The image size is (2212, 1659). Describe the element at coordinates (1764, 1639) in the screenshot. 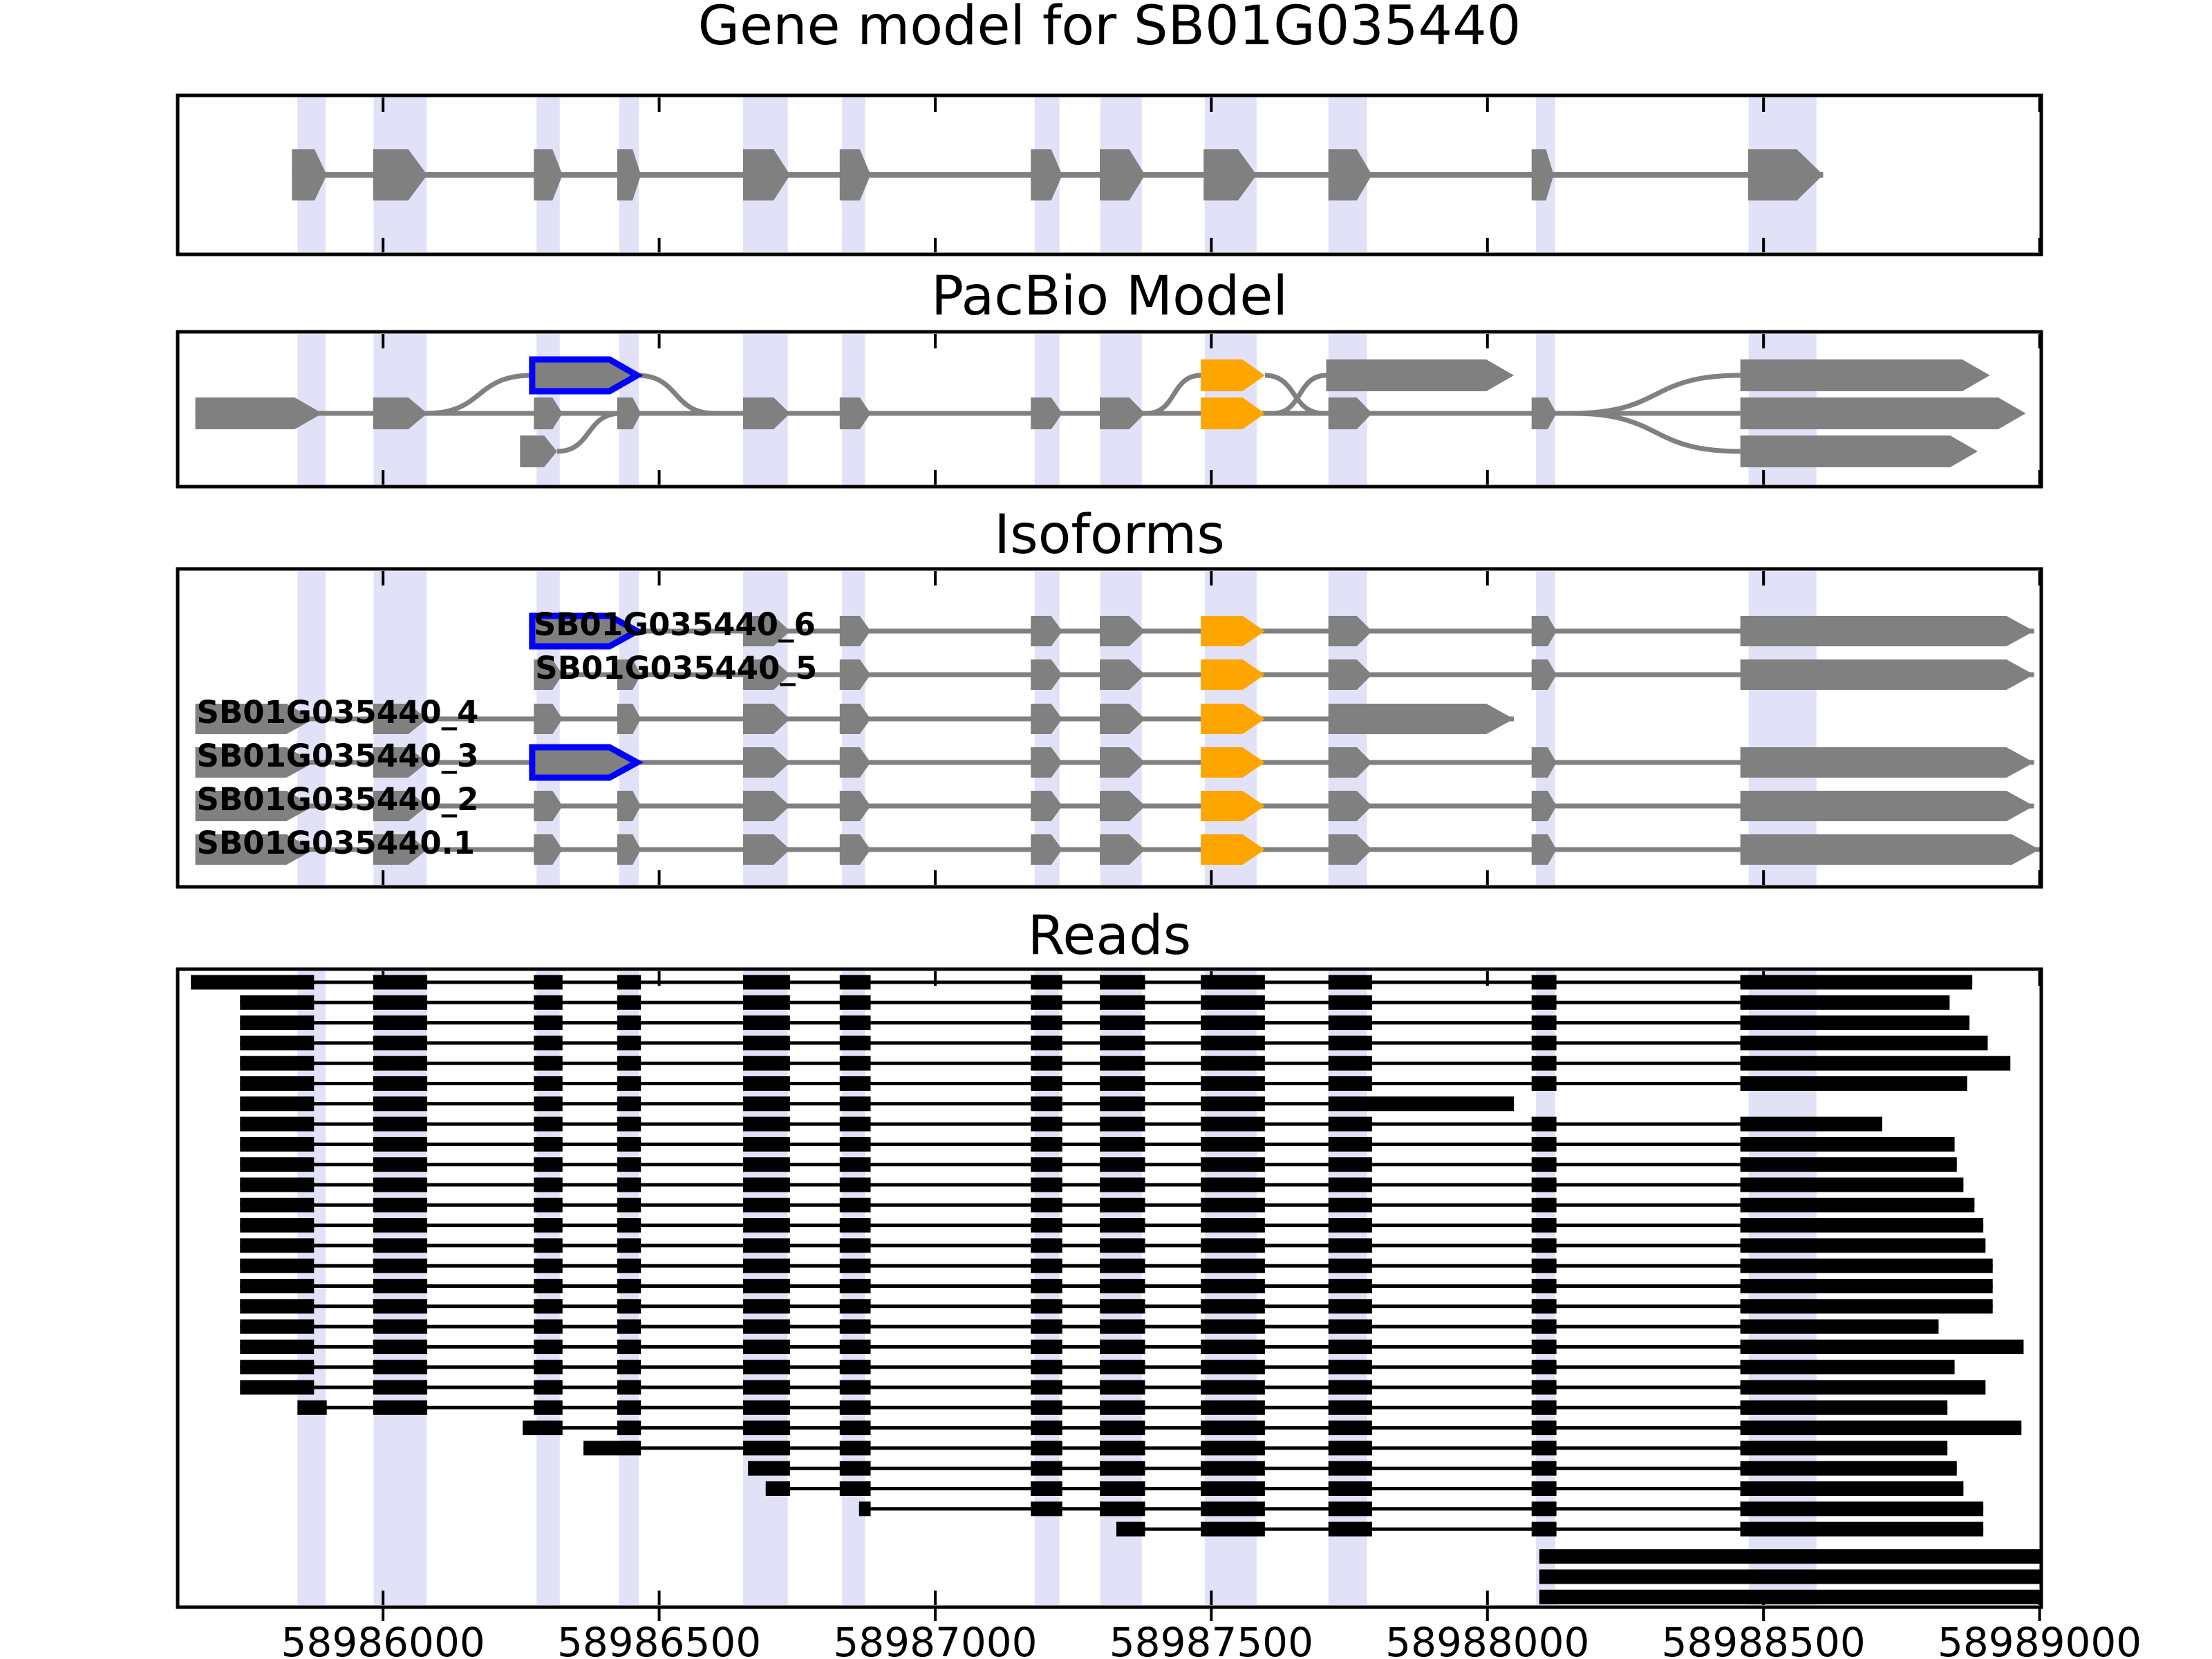

I see `x-tick-label: 58988500` at that location.